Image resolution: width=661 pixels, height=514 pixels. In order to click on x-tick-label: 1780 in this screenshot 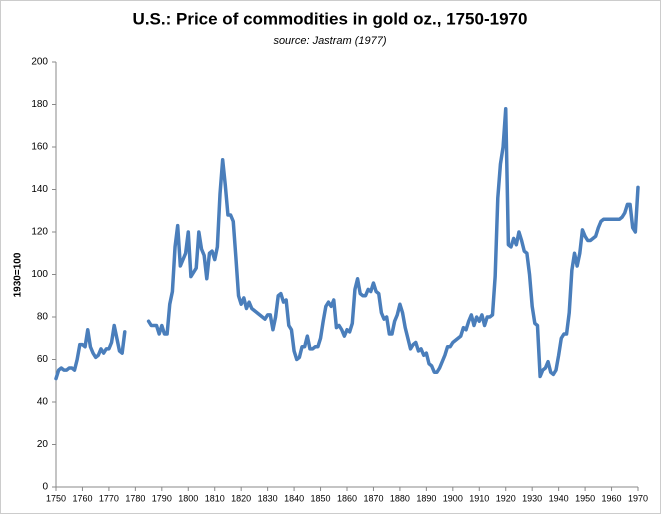, I will do `click(135, 498)`.